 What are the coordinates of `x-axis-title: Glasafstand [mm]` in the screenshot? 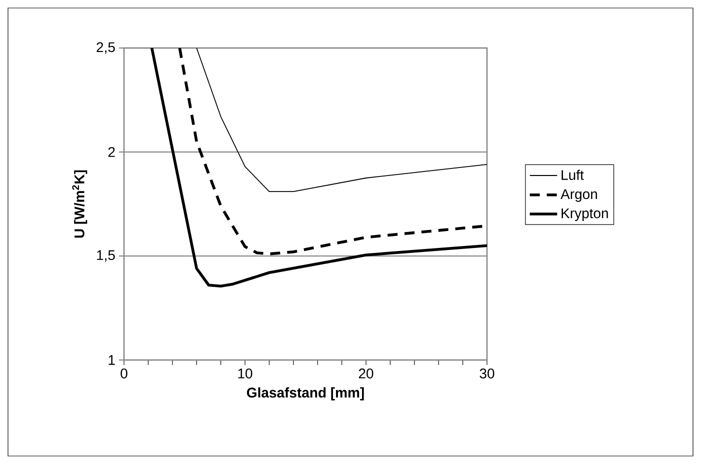 It's located at (305, 393).